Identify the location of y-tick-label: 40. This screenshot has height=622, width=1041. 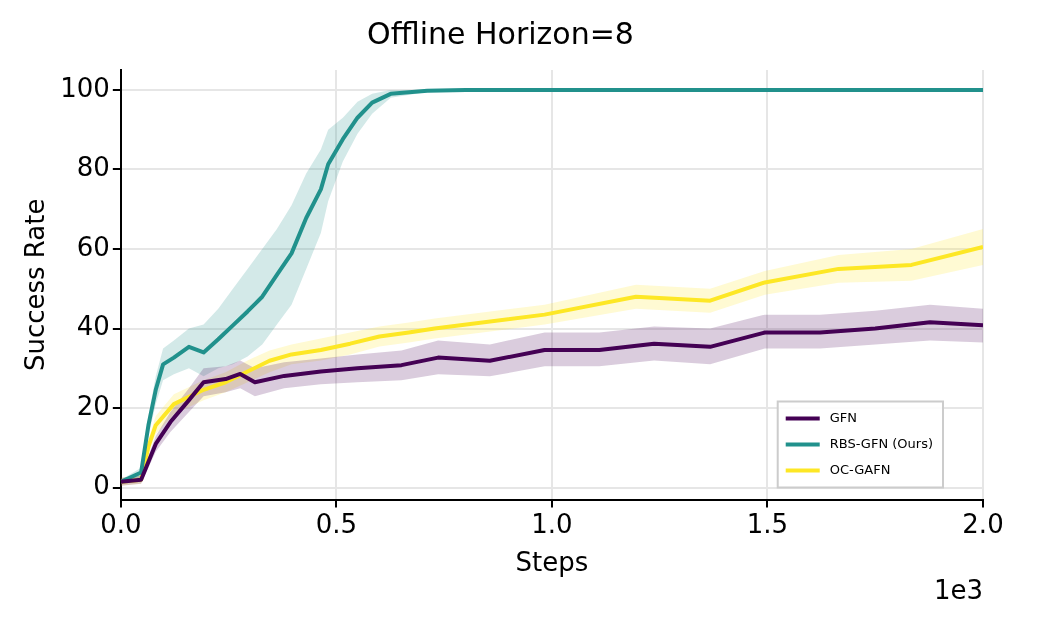
(93, 326).